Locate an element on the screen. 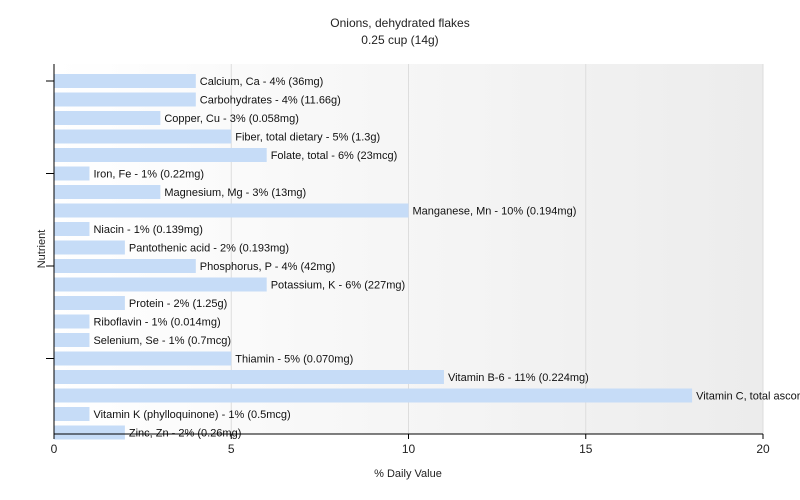  bar-label: Fiber, total dietary - 5% (1.3g) is located at coordinates (307, 138).